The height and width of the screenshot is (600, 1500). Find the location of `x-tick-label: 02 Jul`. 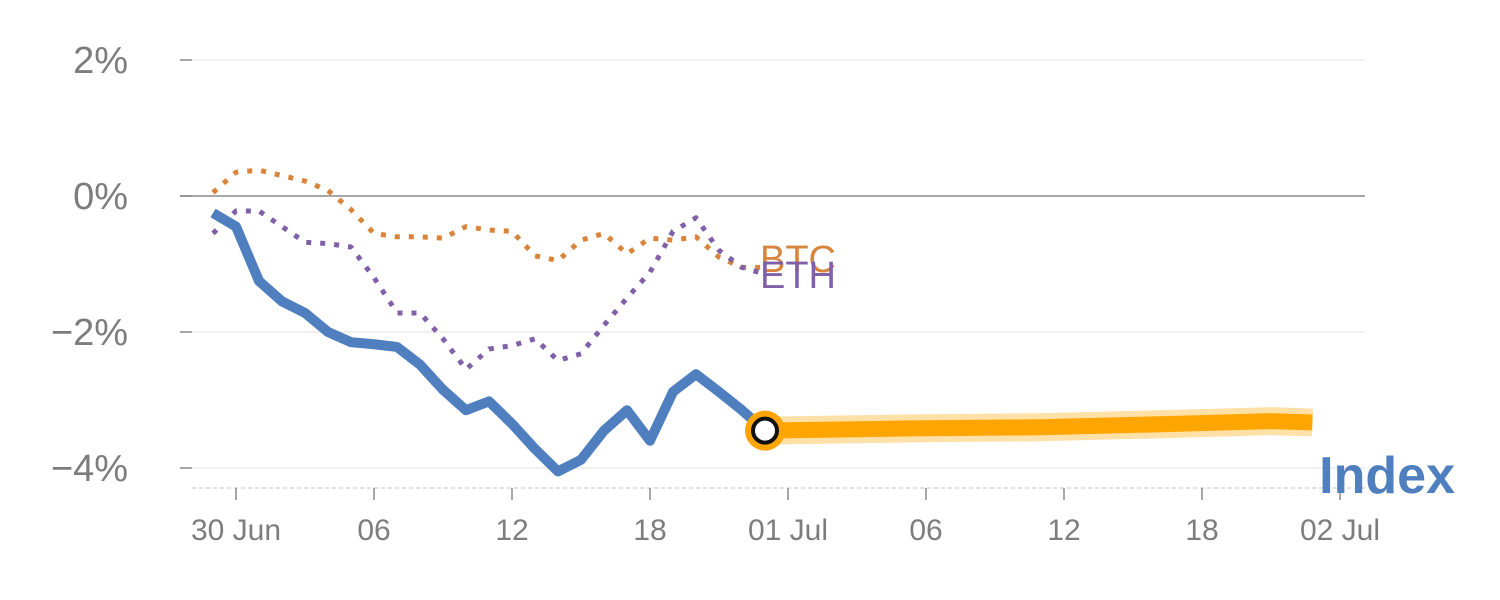

x-tick-label: 02 Jul is located at coordinates (1340, 530).